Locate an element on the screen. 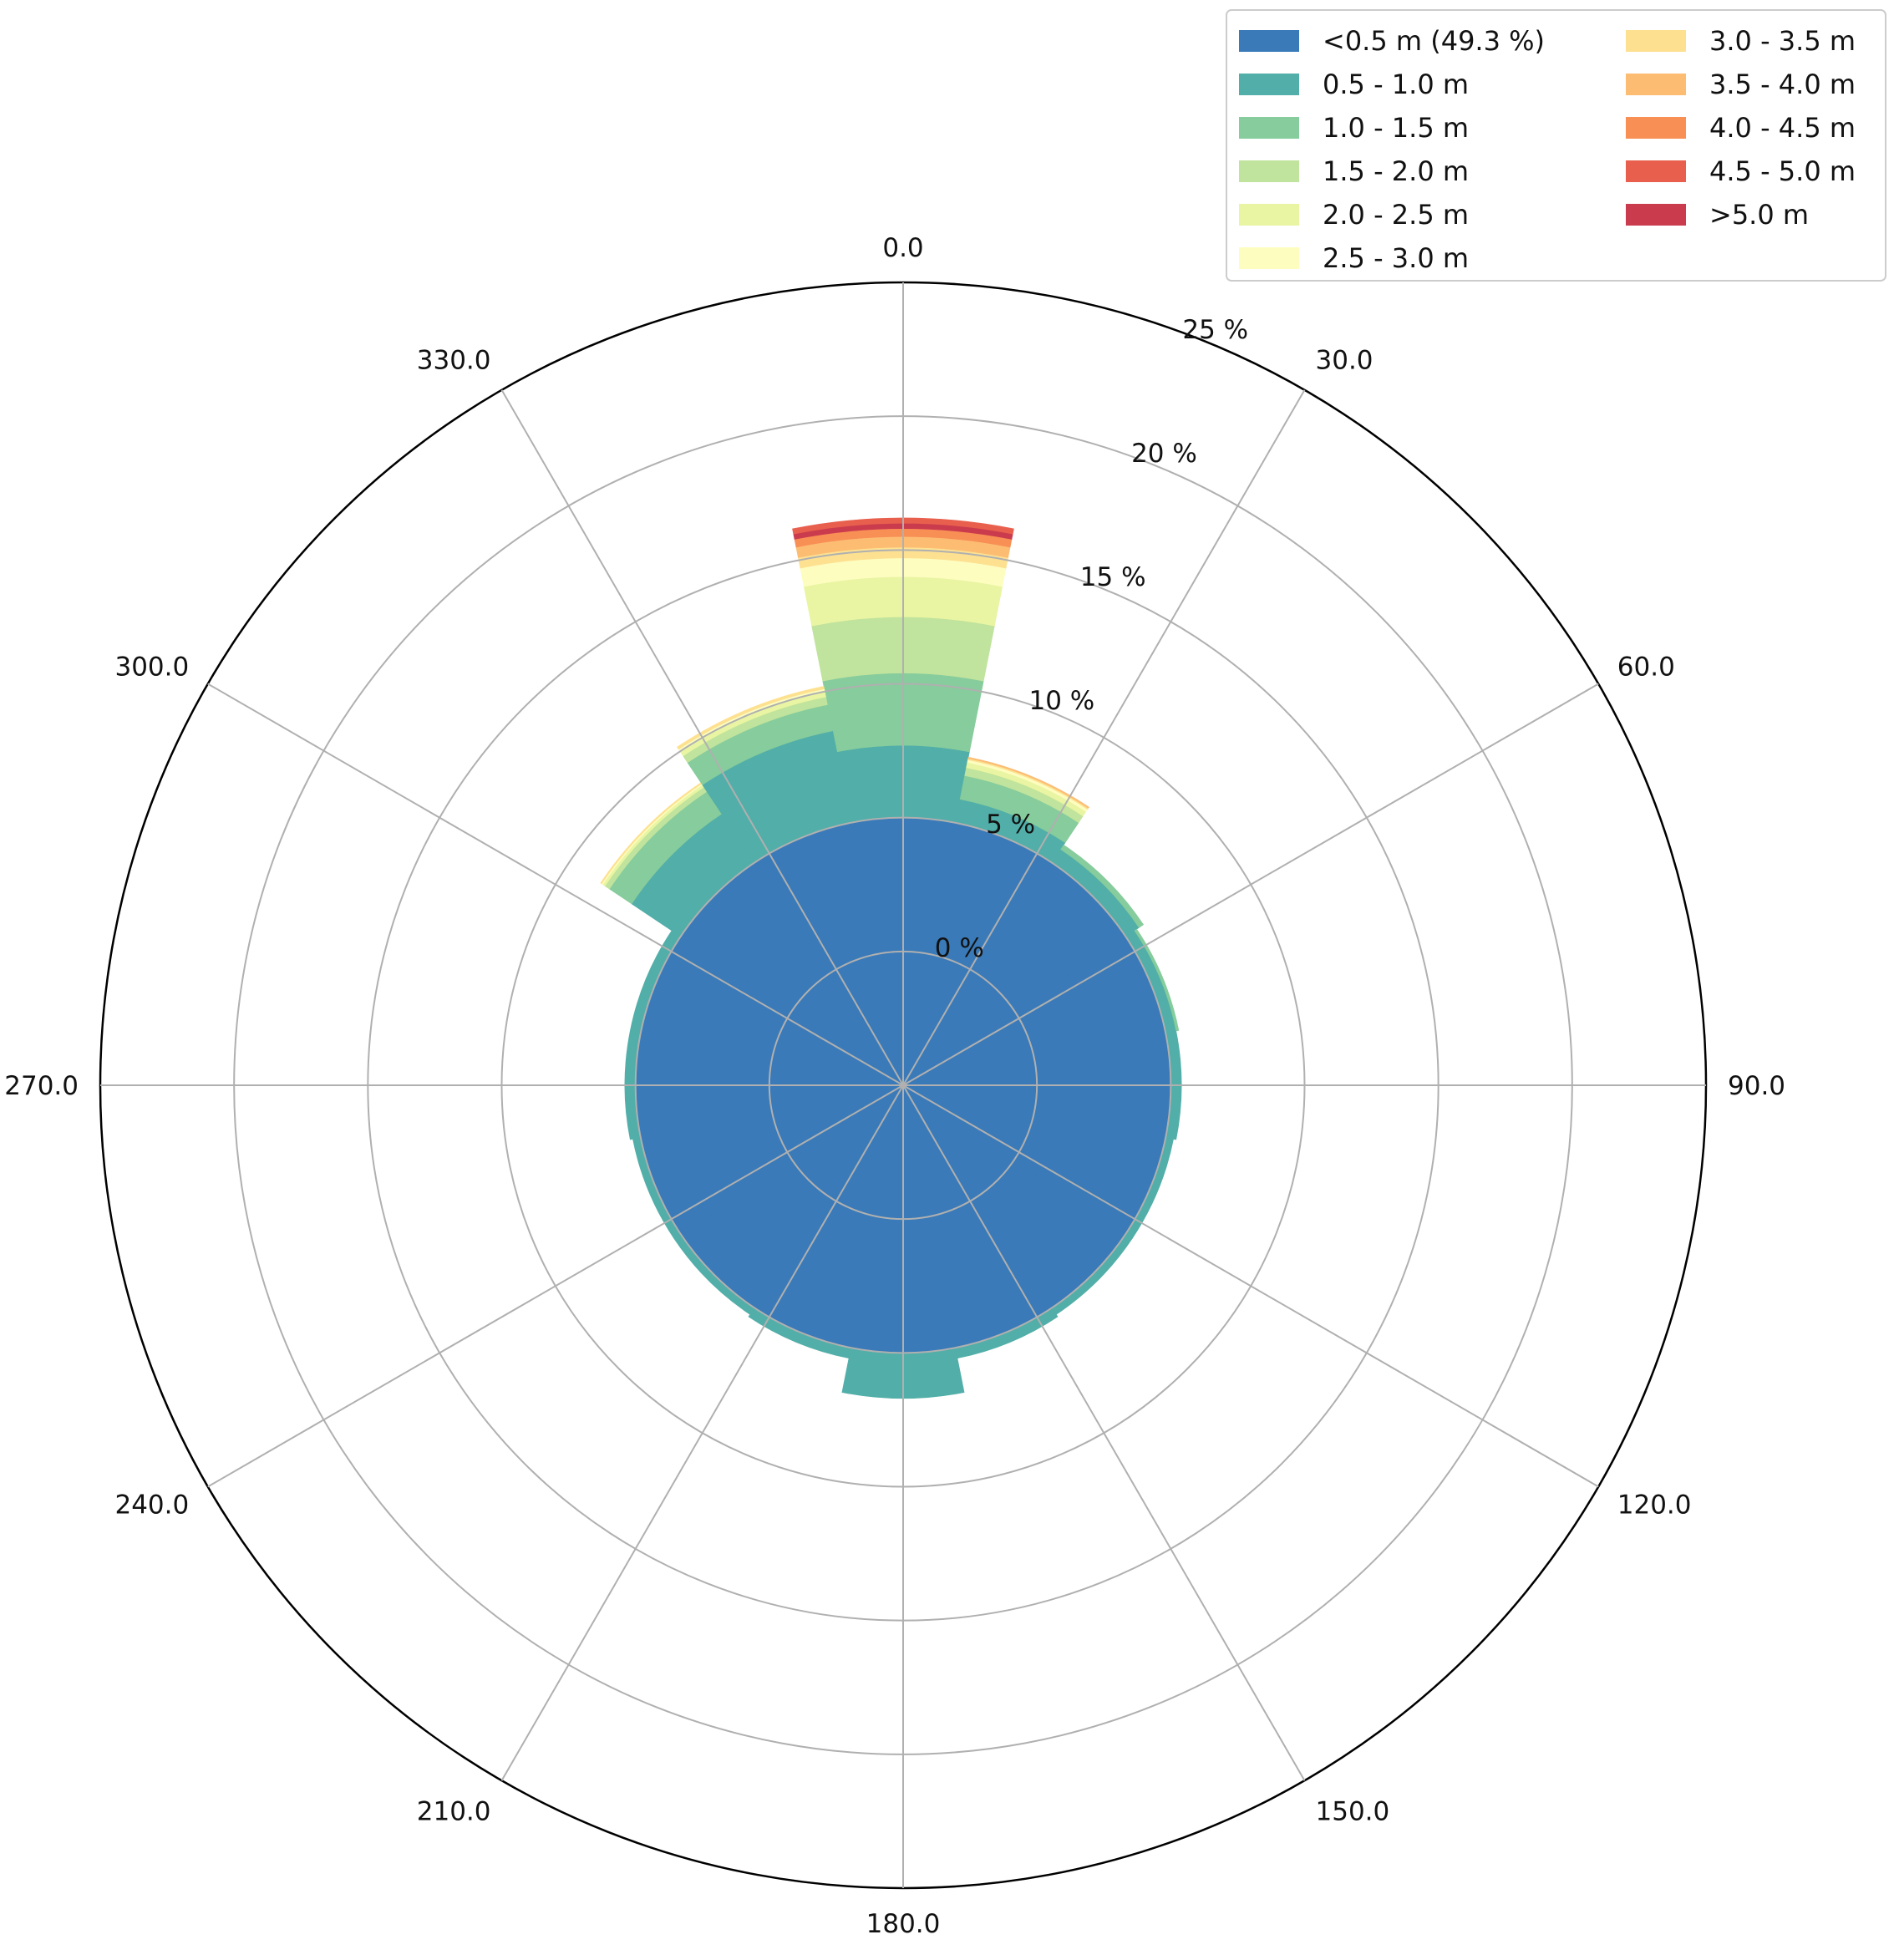 This screenshot has width=1899, height=1960. legend-label-10: 4.5 - 5.0 m is located at coordinates (1782, 171).